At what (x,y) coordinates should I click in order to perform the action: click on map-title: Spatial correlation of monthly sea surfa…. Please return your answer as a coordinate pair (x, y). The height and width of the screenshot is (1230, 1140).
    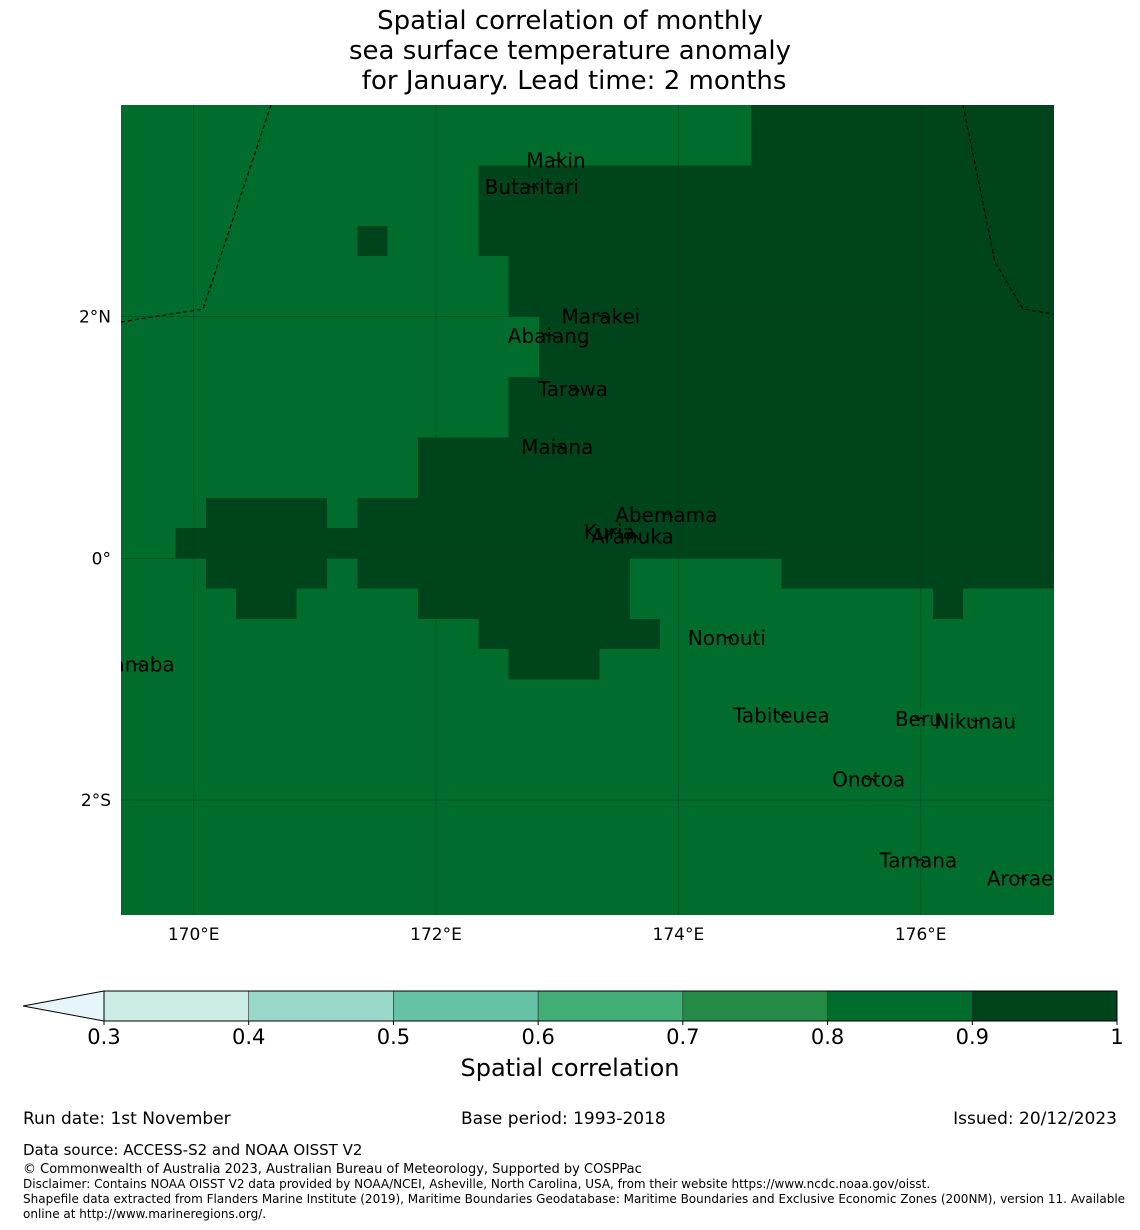
    Looking at the image, I should click on (570, 51).